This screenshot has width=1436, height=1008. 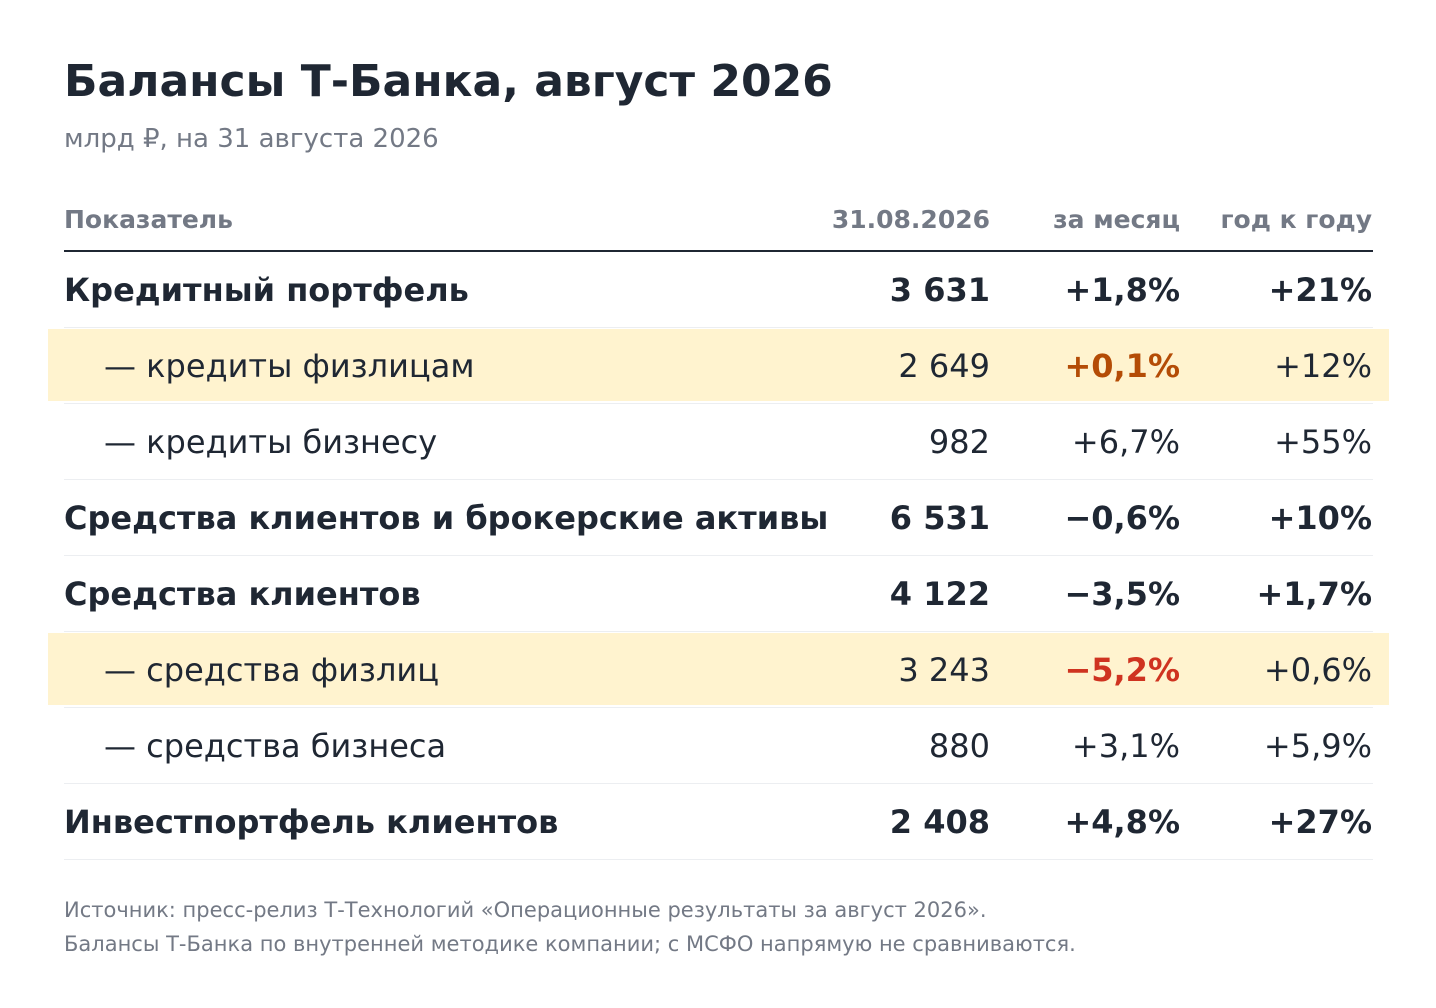 I want to click on row-year-change: +55%, so click(x=1323, y=442).